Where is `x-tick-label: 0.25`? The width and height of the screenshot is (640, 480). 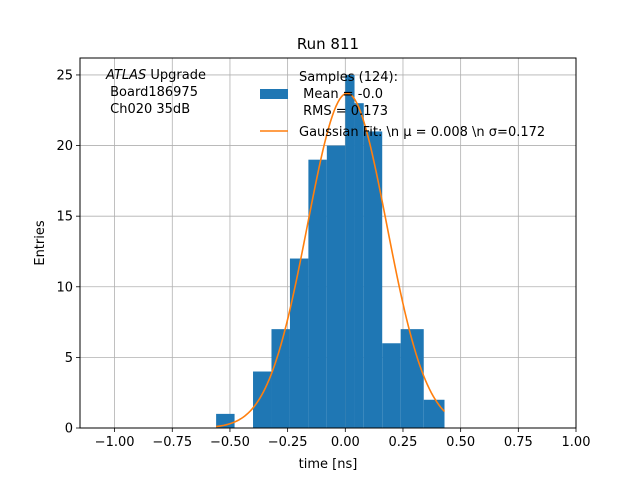
x-tick-label: 0.25 is located at coordinates (403, 442).